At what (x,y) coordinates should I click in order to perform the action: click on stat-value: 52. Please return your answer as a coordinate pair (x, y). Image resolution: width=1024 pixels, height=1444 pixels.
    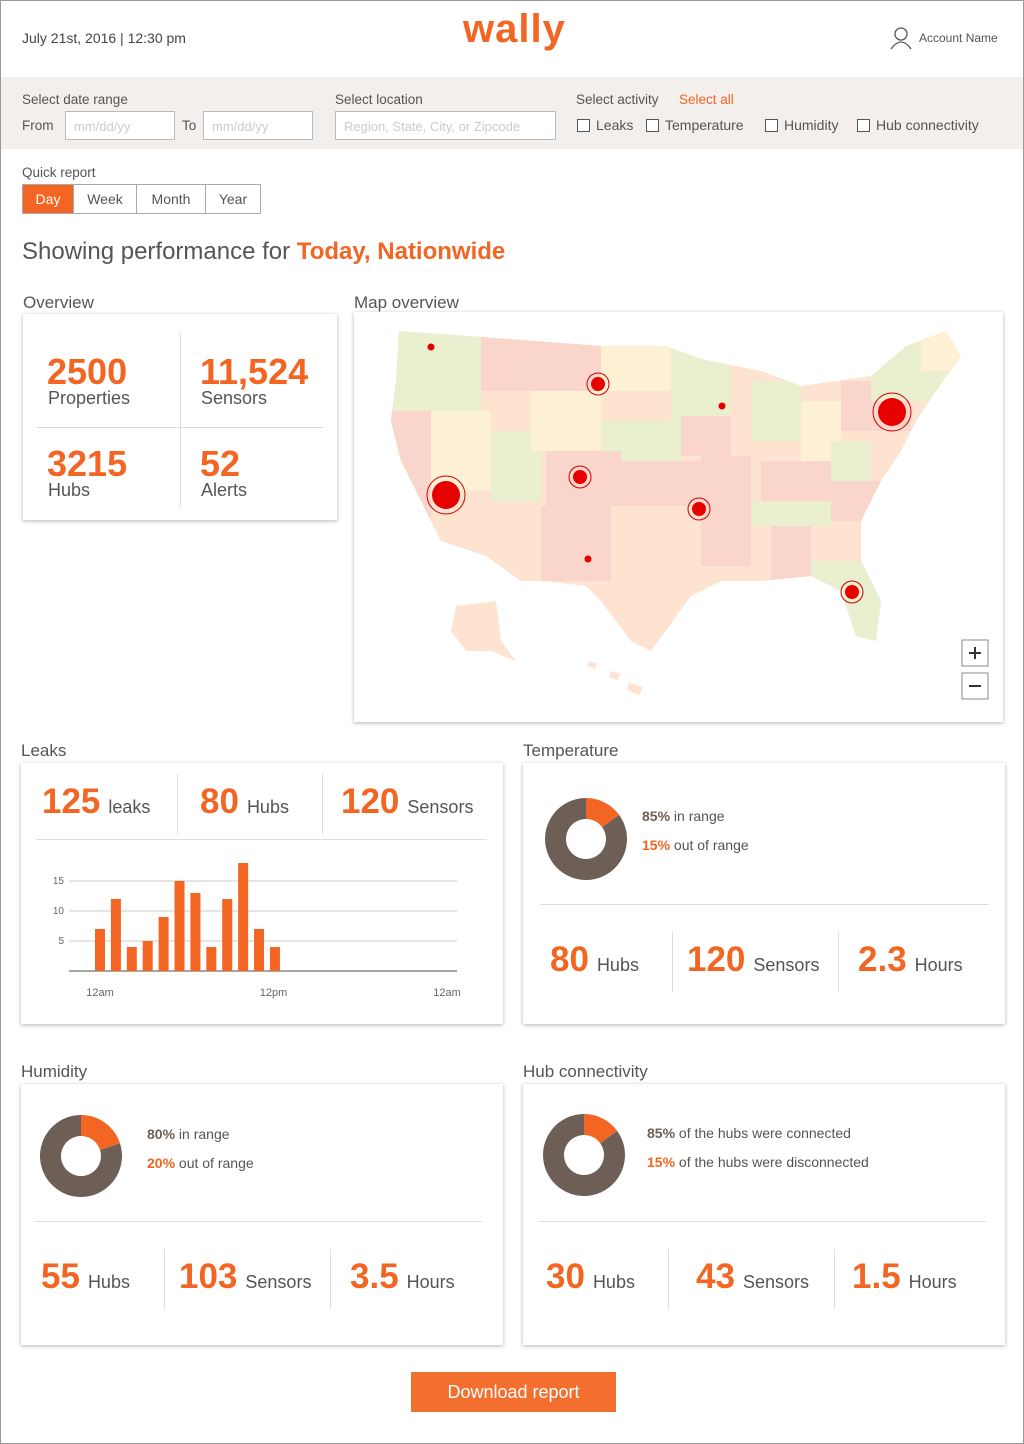
    Looking at the image, I should click on (220, 463).